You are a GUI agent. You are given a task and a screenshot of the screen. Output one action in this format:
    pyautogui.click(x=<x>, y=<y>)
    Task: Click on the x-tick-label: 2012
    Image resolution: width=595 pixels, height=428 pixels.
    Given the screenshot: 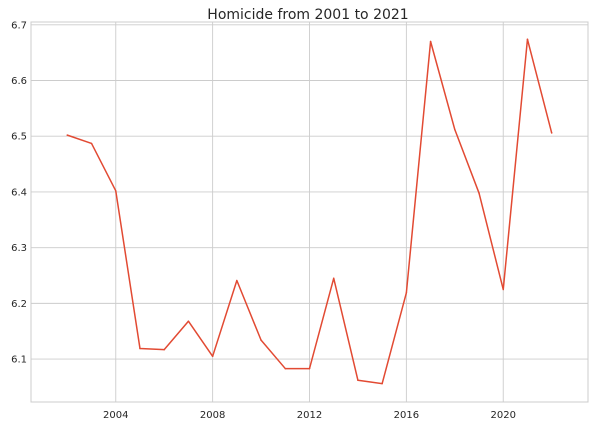 What is the action you would take?
    pyautogui.click(x=309, y=415)
    